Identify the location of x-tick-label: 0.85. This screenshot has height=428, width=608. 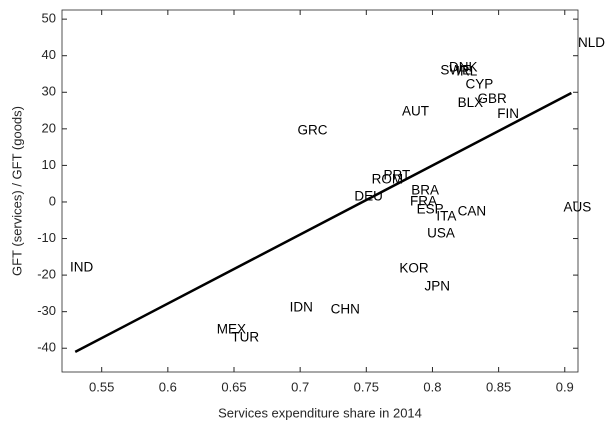
(498, 386).